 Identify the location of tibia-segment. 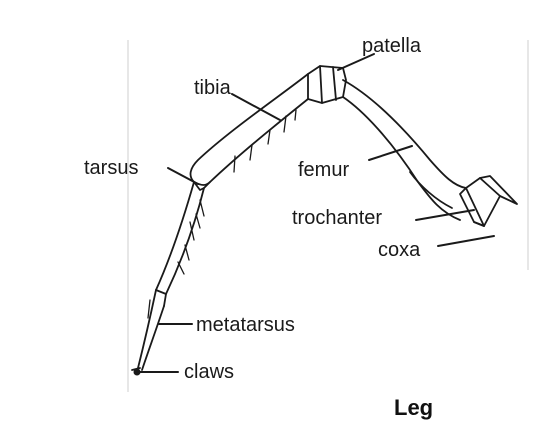
(249, 129).